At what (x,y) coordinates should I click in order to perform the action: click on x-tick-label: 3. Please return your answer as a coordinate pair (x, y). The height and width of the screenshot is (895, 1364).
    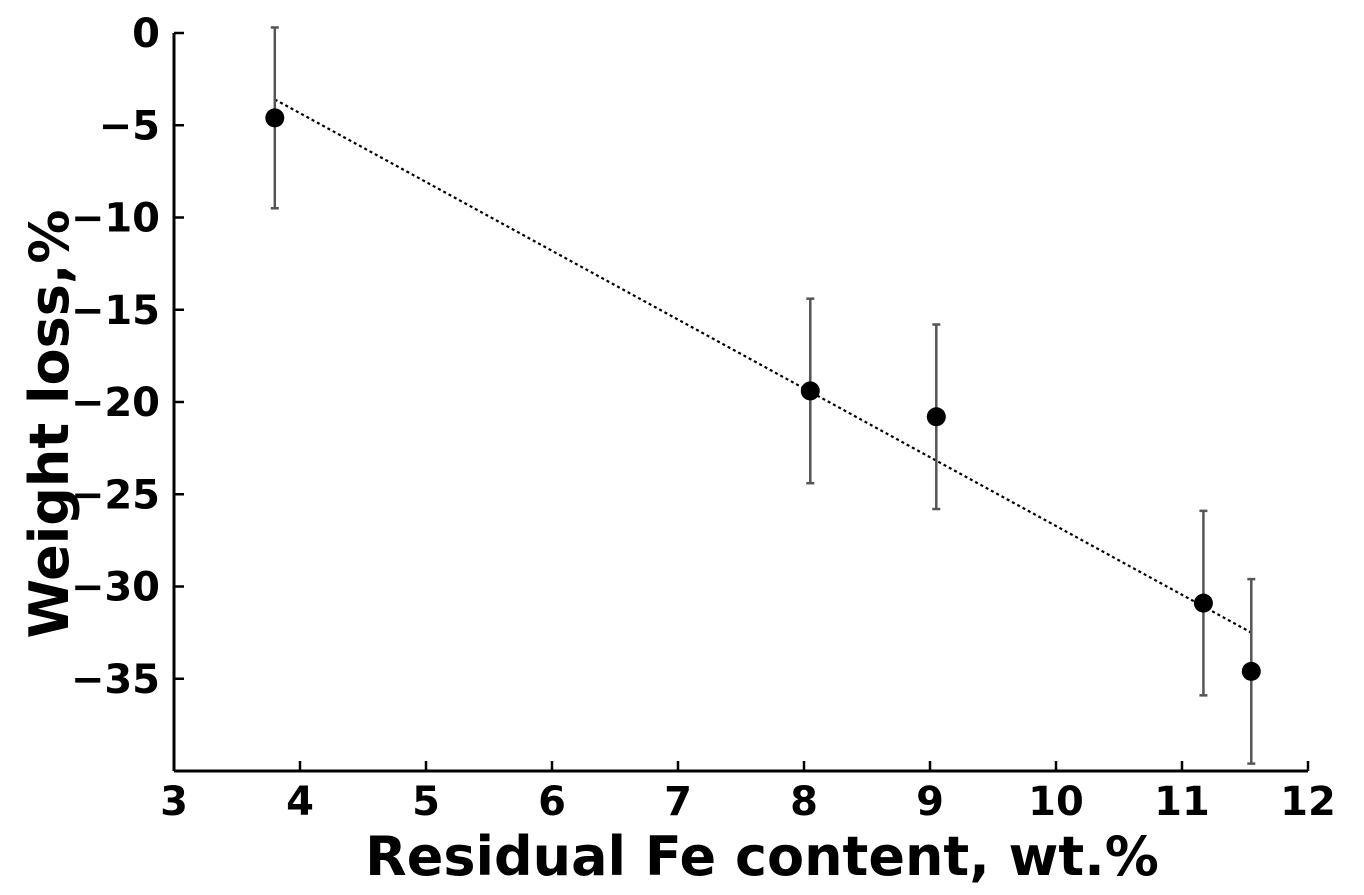
    Looking at the image, I should click on (174, 802).